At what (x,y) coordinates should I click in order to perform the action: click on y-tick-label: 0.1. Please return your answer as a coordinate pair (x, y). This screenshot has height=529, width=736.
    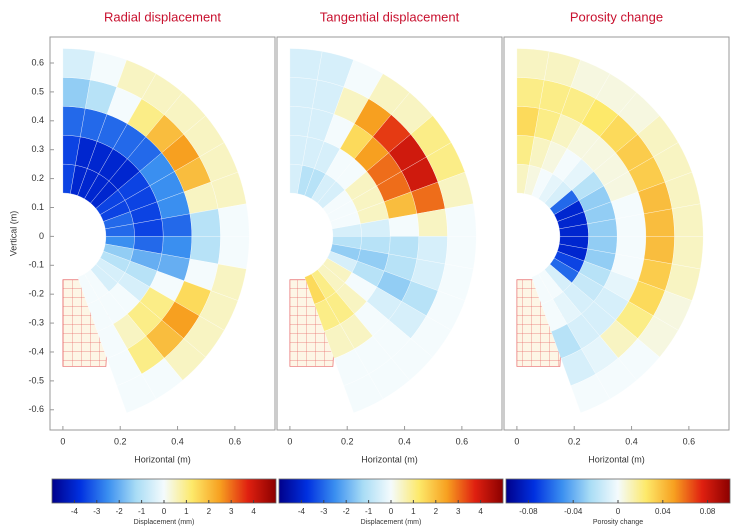
    Looking at the image, I should click on (37, 207).